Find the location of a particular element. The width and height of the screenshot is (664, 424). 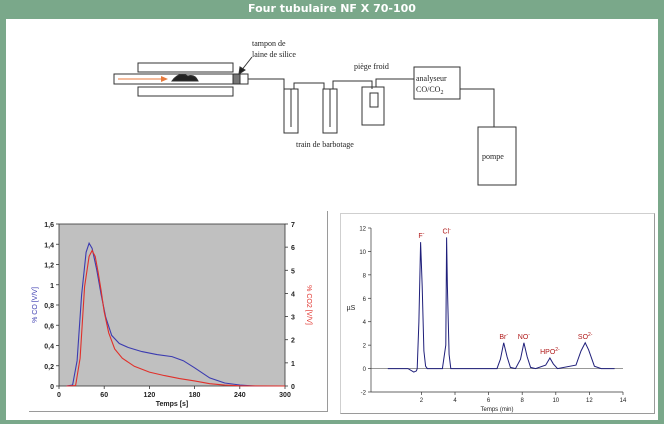

y-right-tick-label: 1 is located at coordinates (293, 364).